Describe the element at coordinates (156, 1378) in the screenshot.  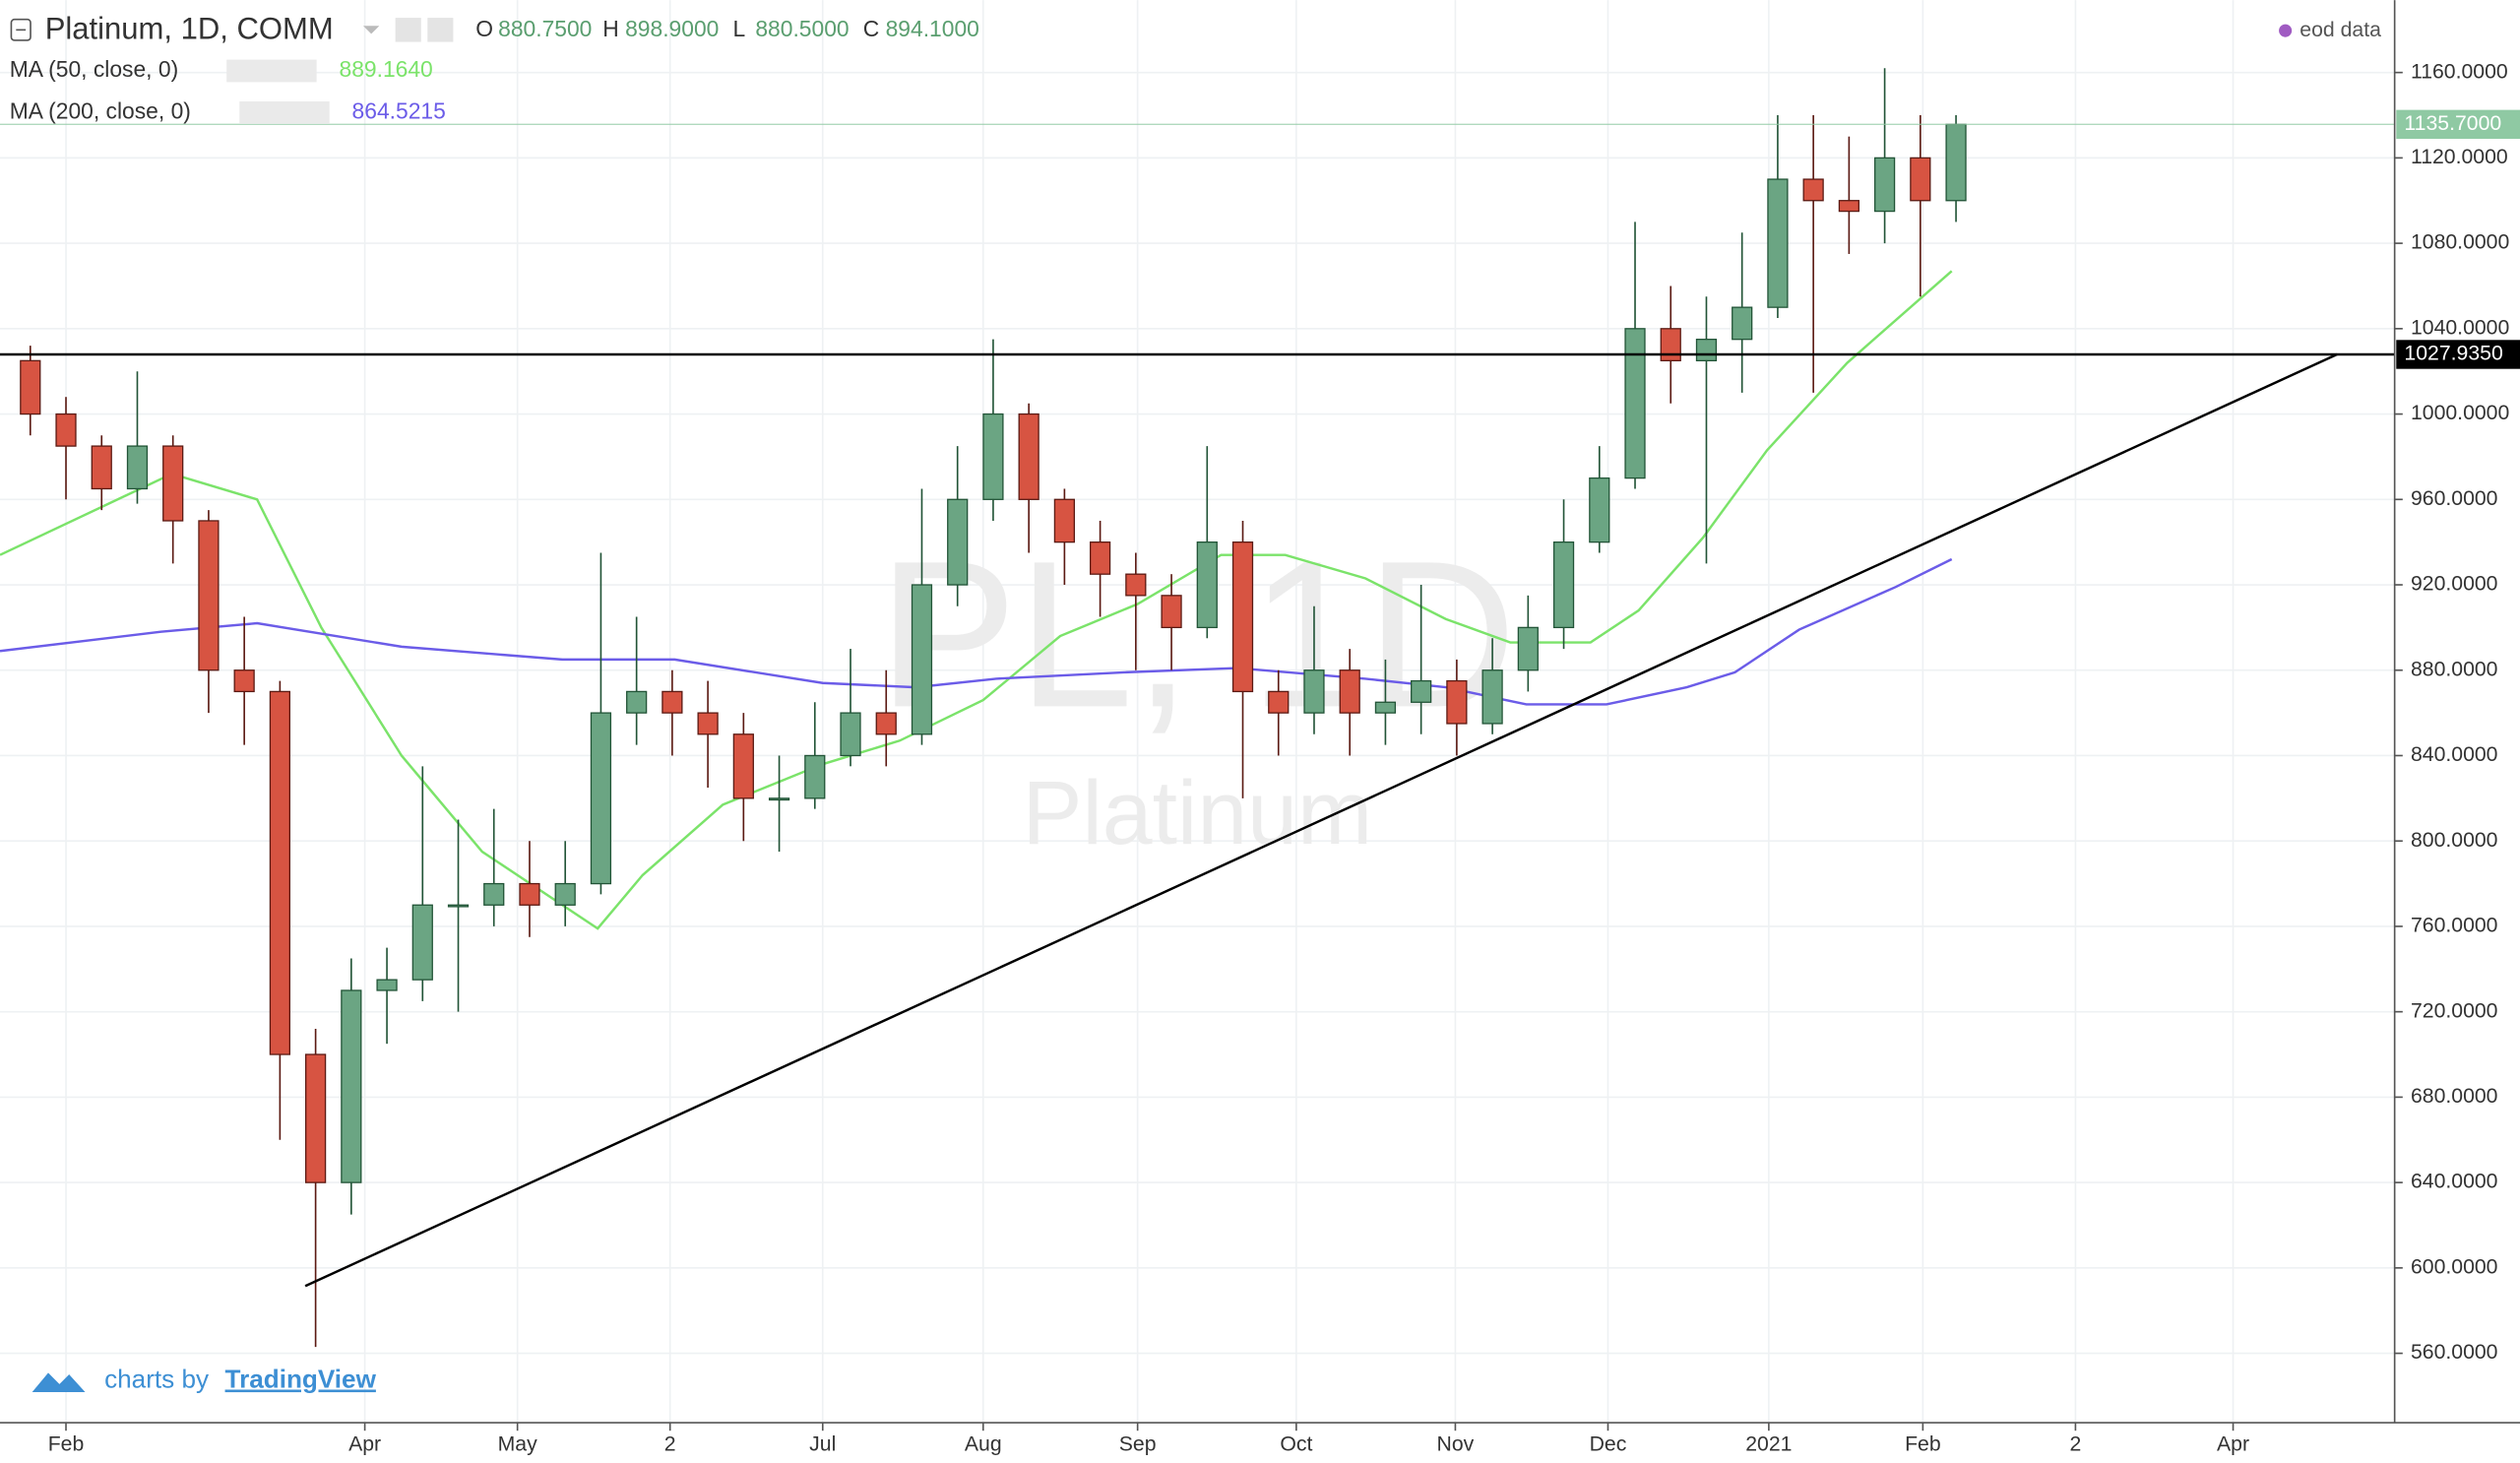
I see `brand-prefix: charts by` at that location.